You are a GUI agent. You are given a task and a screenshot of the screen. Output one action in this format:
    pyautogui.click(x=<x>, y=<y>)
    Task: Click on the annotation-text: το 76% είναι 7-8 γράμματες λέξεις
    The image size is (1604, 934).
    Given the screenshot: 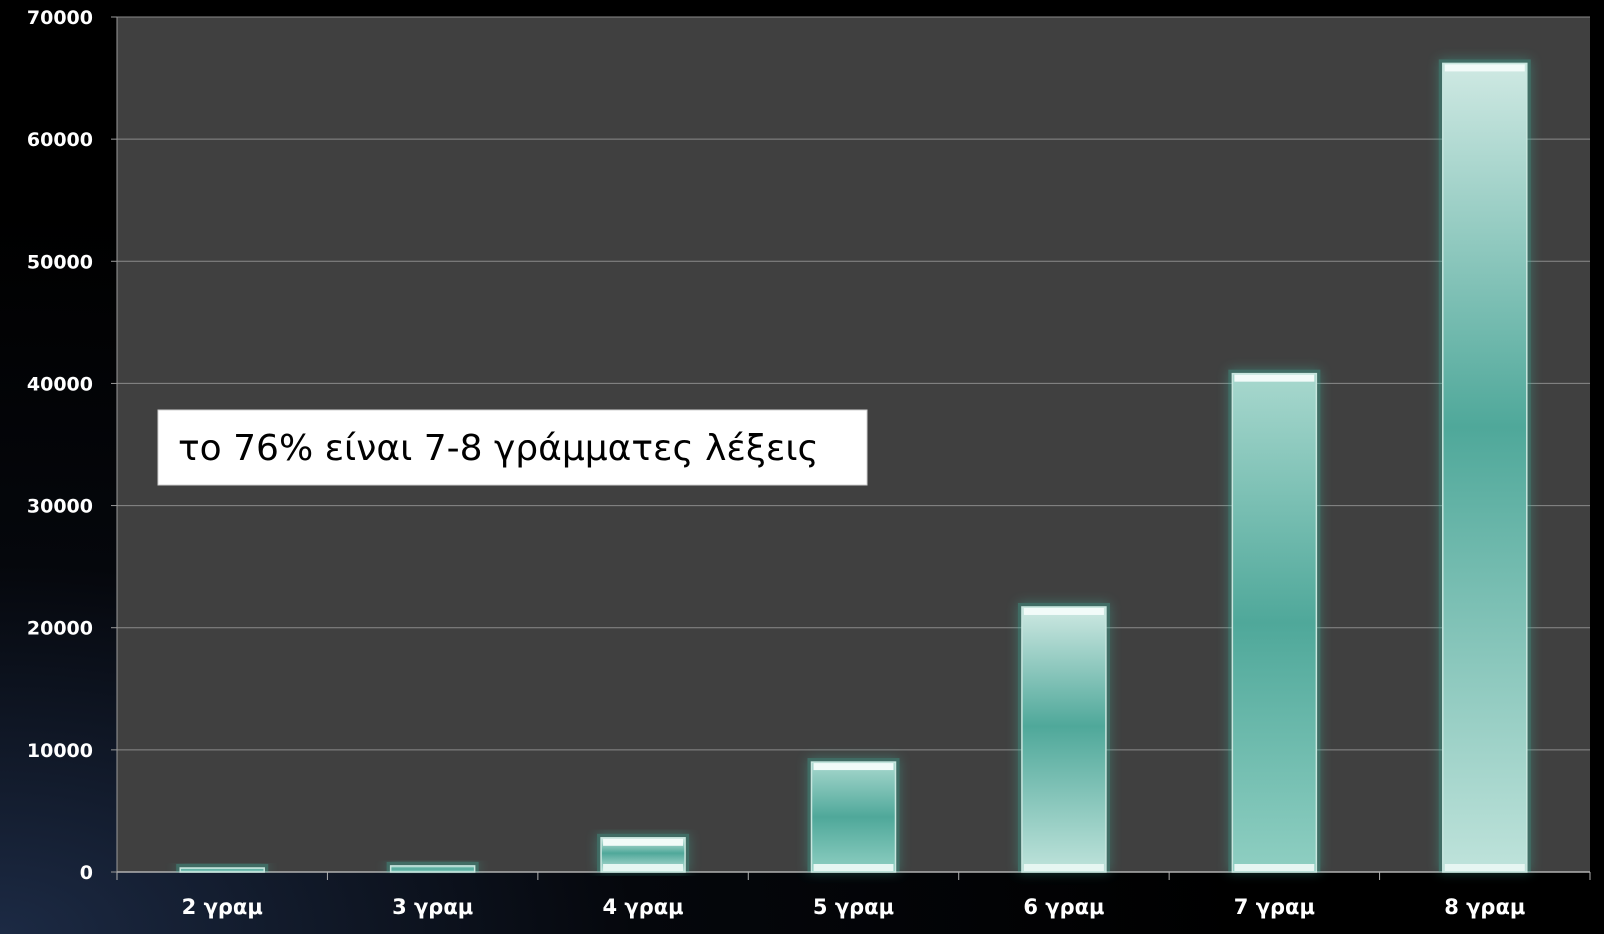 What is the action you would take?
    pyautogui.click(x=498, y=448)
    